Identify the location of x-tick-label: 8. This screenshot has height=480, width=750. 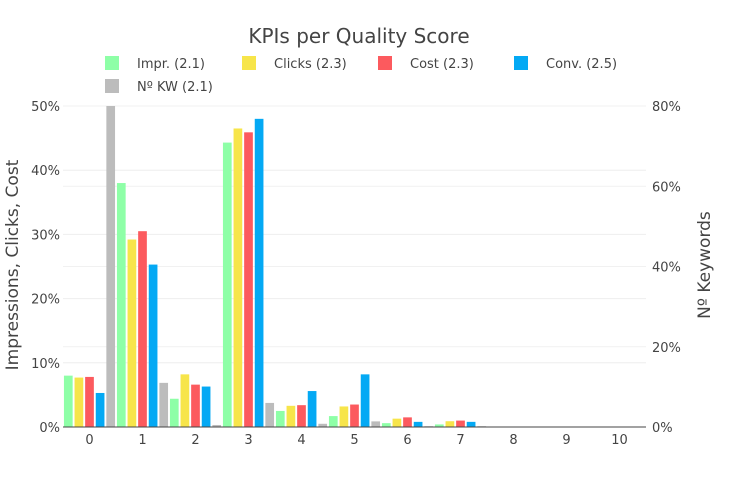
(513, 440).